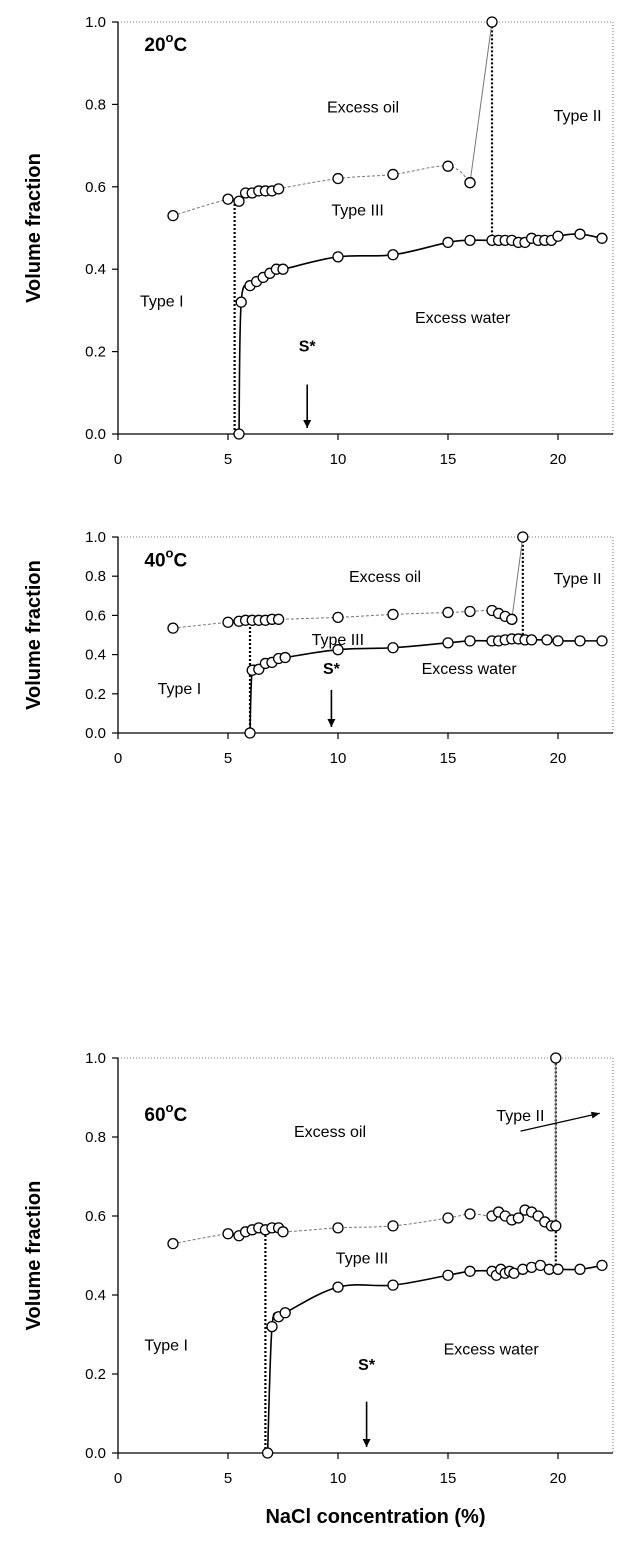 Image resolution: width=641 pixels, height=1558 pixels. Describe the element at coordinates (321, 191) in the screenshot. I see `upper-phase-line` at that location.